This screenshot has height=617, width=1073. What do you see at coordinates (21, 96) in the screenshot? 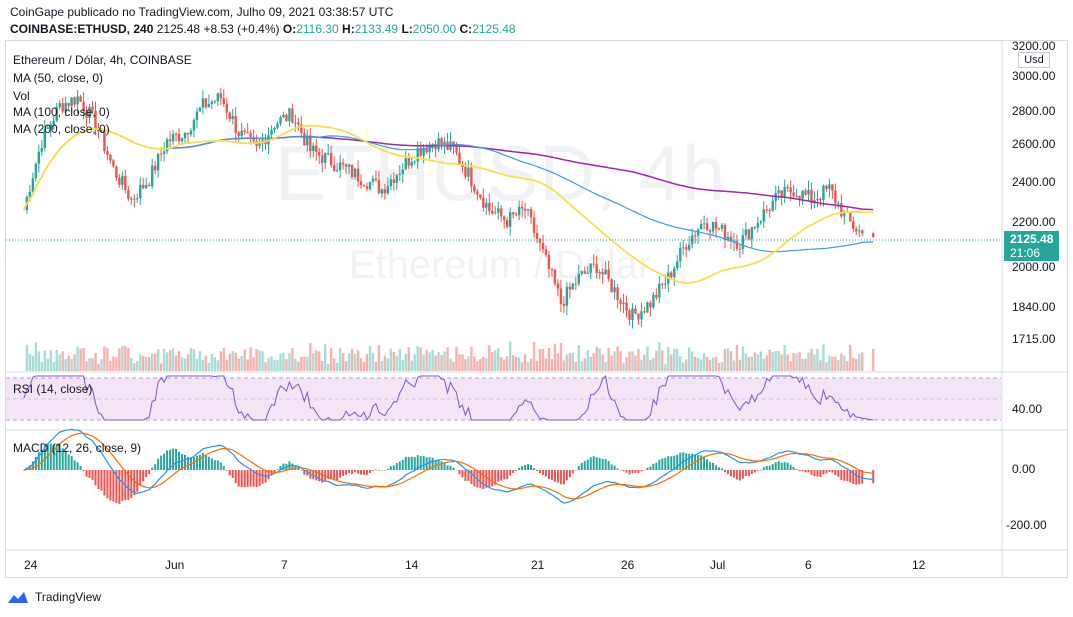
I see `legend-vol: Vol` at bounding box center [21, 96].